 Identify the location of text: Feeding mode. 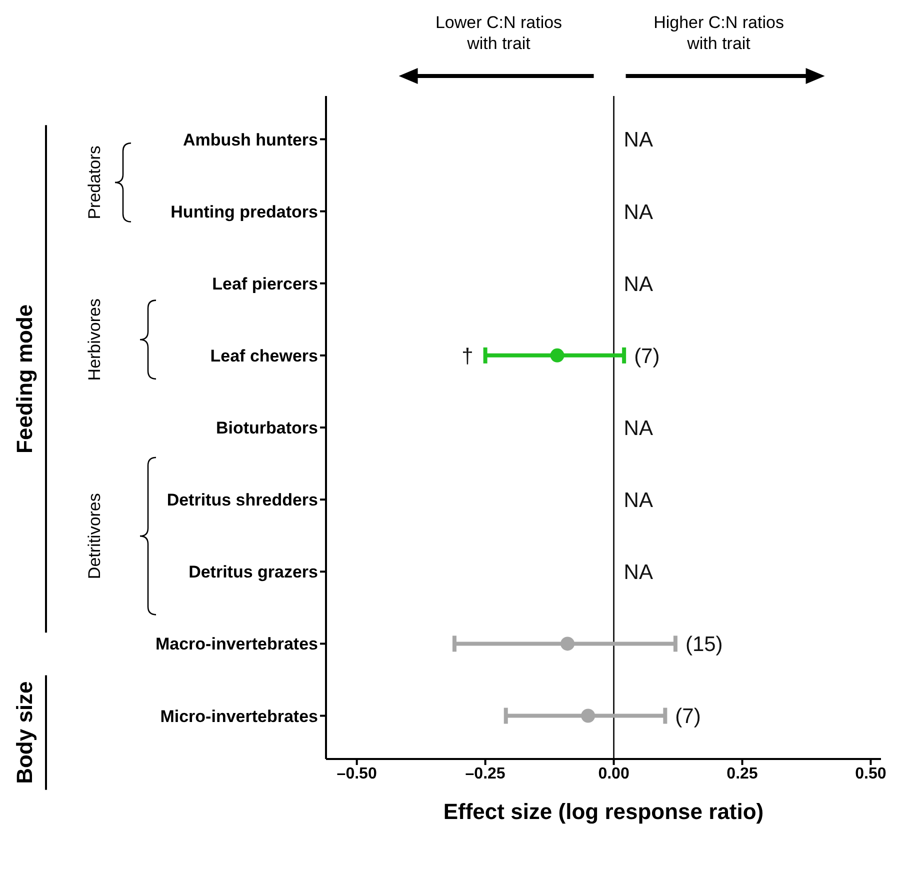
(24, 379).